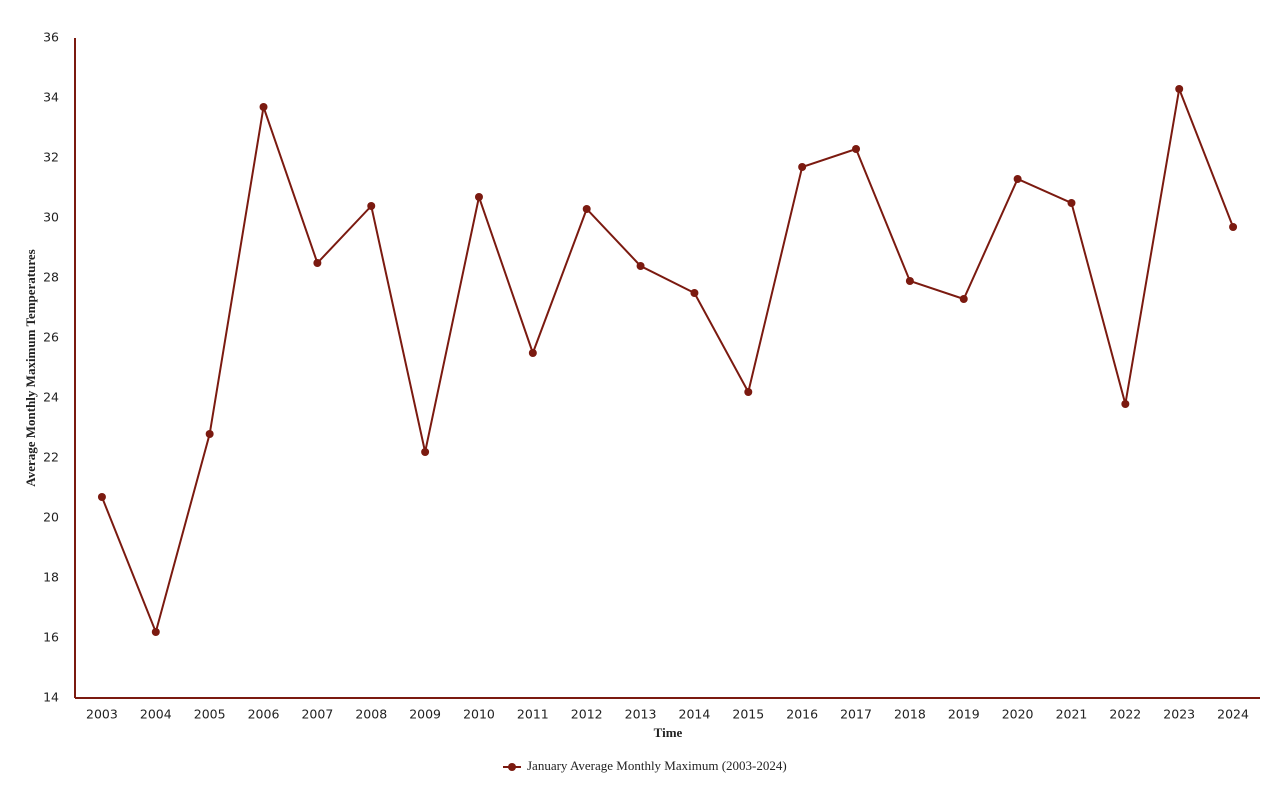 This screenshot has height=796, width=1280. I want to click on y-tick-label: 32, so click(51, 157).